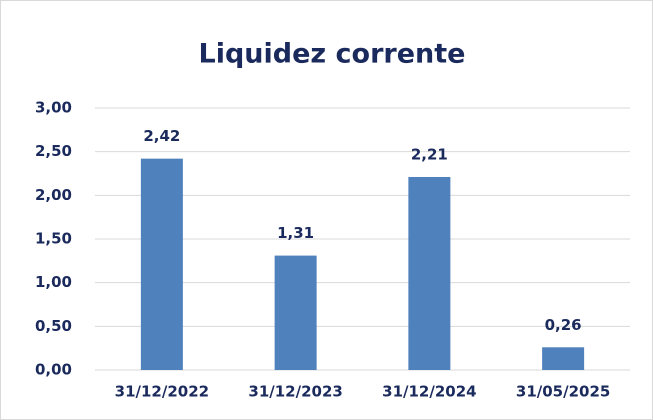 The width and height of the screenshot is (653, 420). Describe the element at coordinates (295, 233) in the screenshot. I see `data-label: 1,31` at that location.